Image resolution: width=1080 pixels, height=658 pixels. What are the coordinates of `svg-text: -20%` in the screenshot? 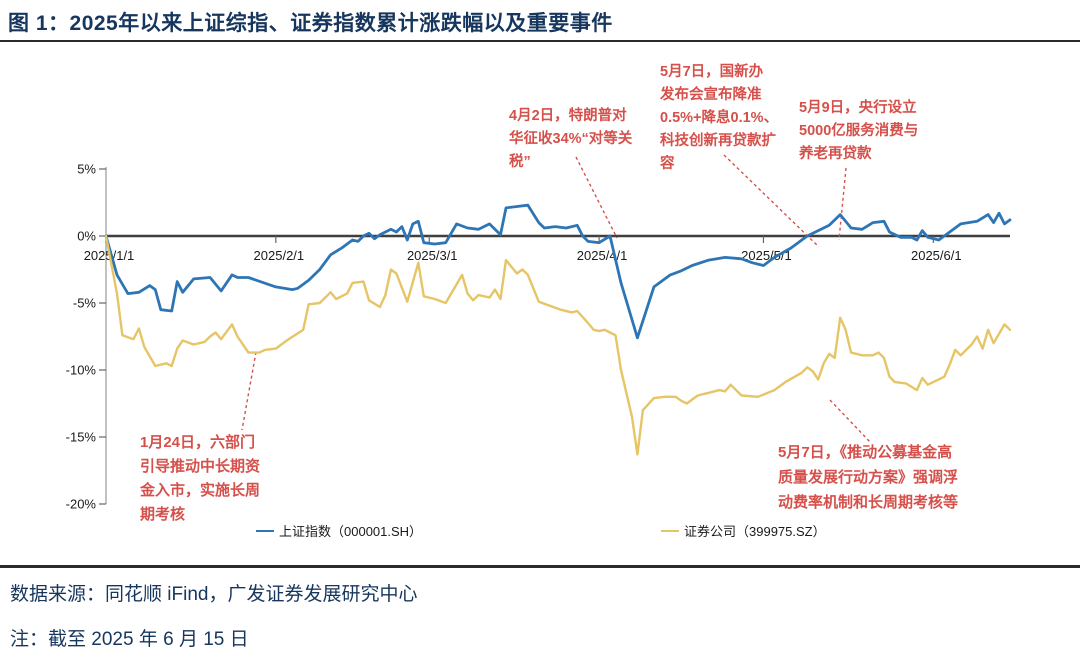 It's located at (81, 504).